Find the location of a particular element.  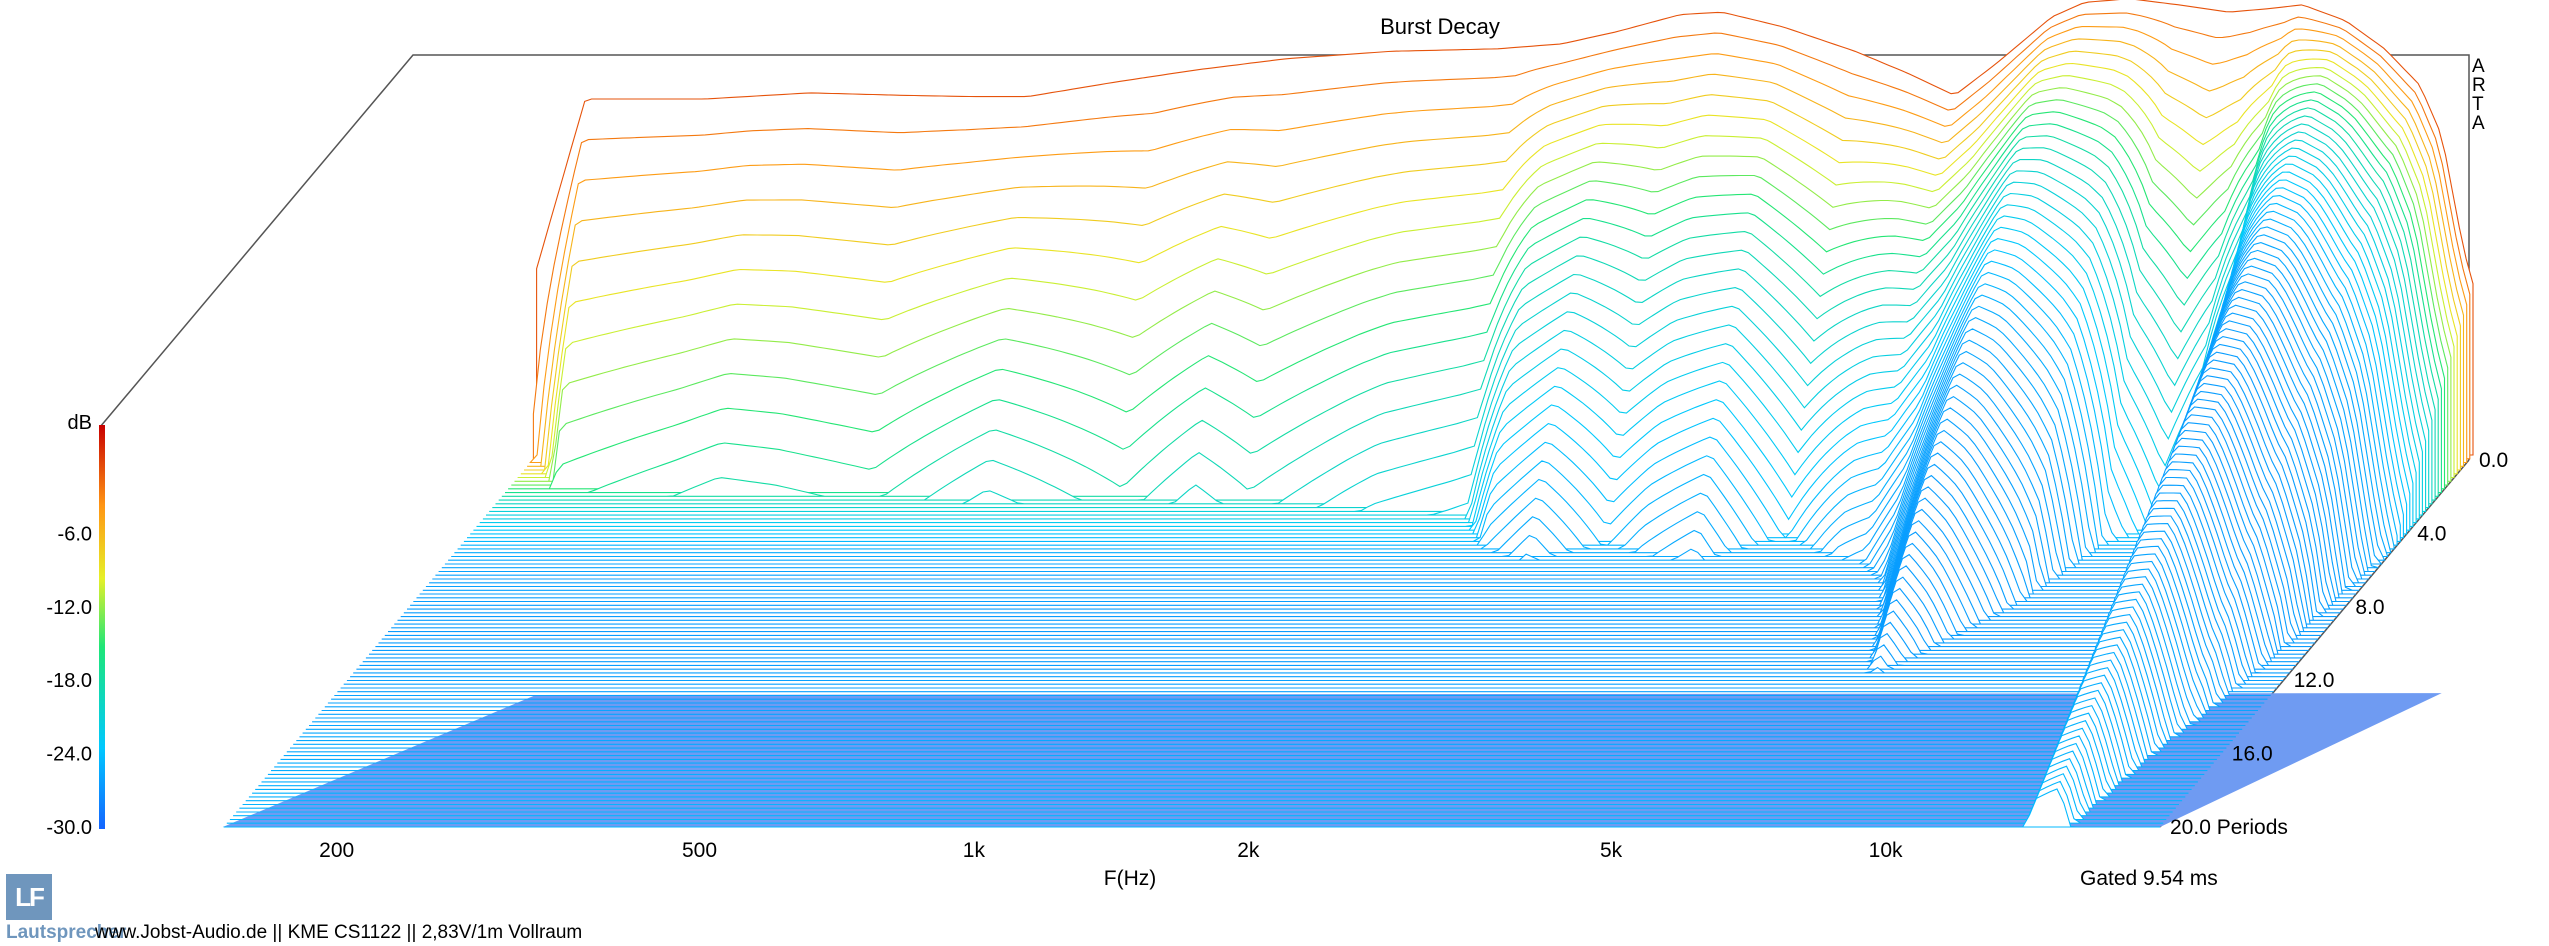

period-tick-label: 8.0 is located at coordinates (2369, 607).